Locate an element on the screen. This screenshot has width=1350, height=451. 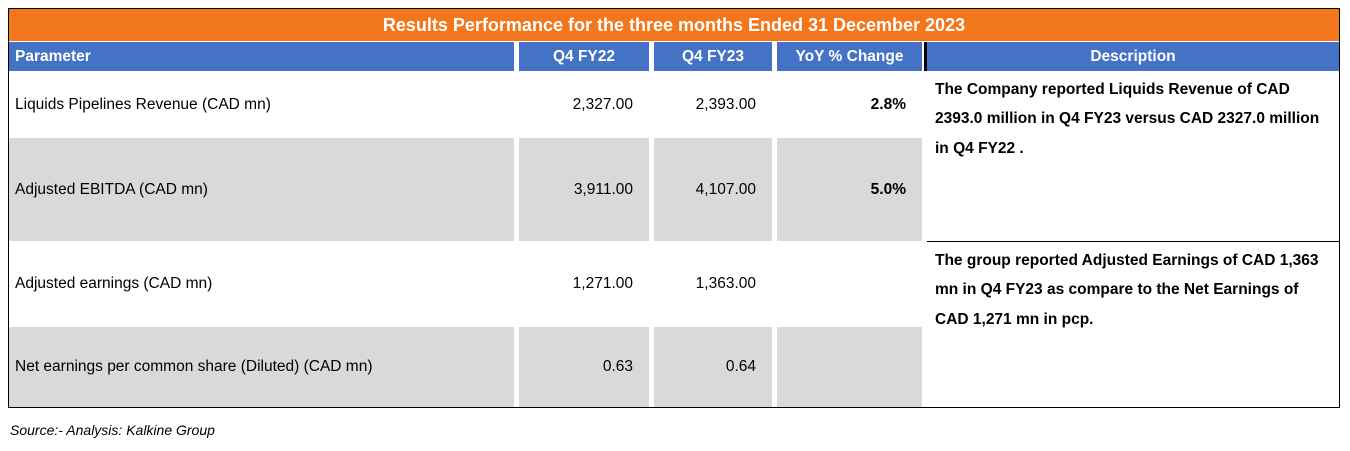
cell-r2-yoy-change: 5.0% is located at coordinates (849, 189).